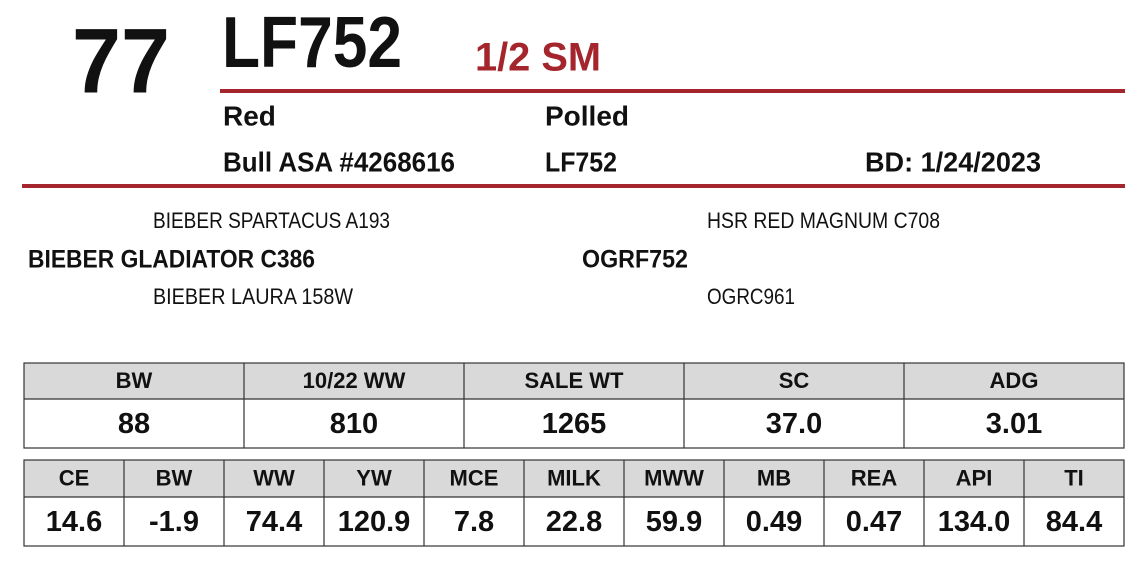 Image resolution: width=1146 pixels, height=584 pixels. Describe the element at coordinates (374, 522) in the screenshot. I see `cell-value: 120.9` at that location.